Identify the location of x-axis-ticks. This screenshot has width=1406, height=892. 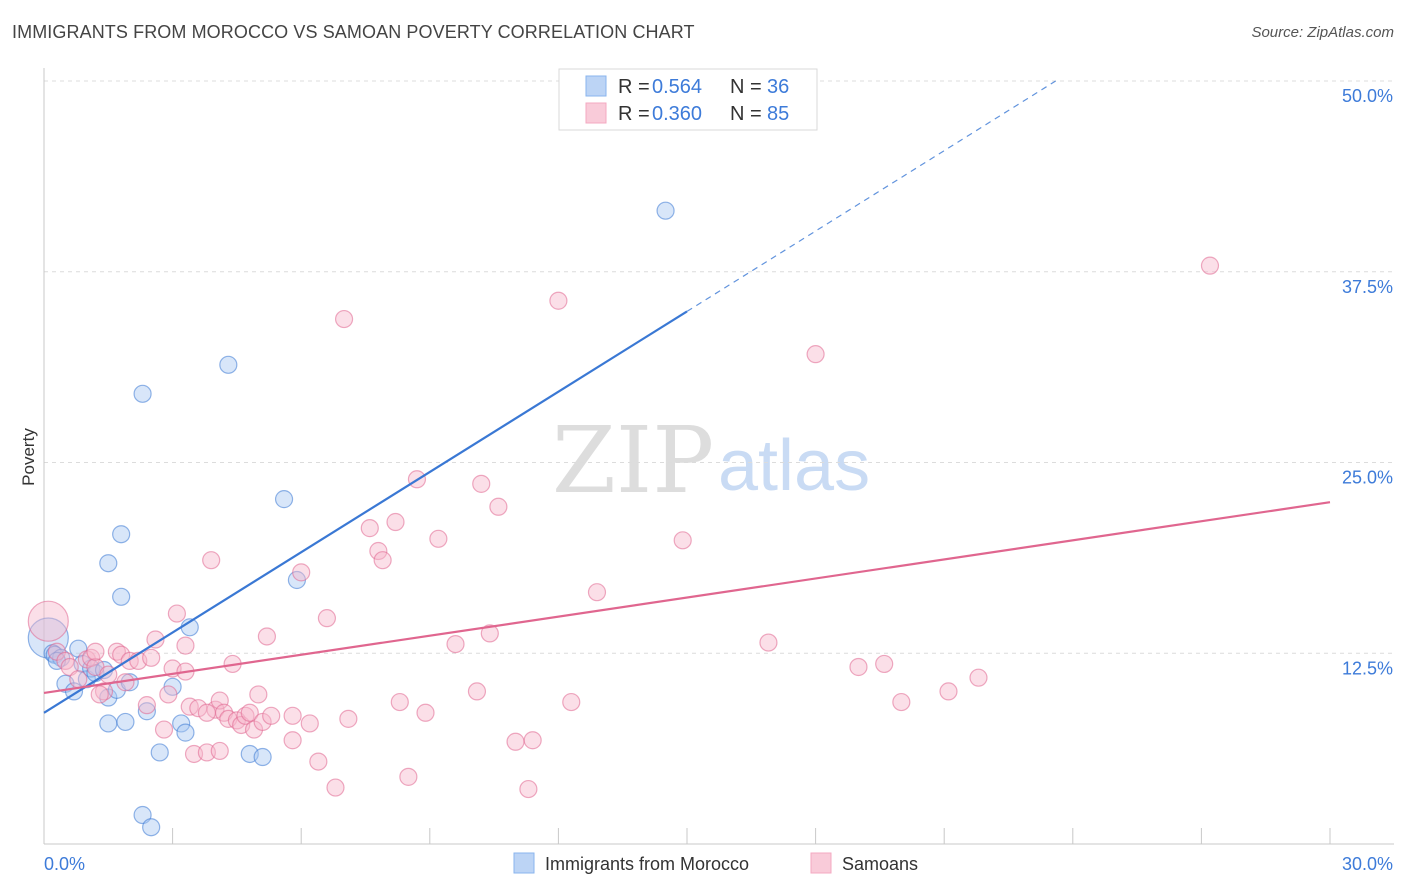
(751, 836).